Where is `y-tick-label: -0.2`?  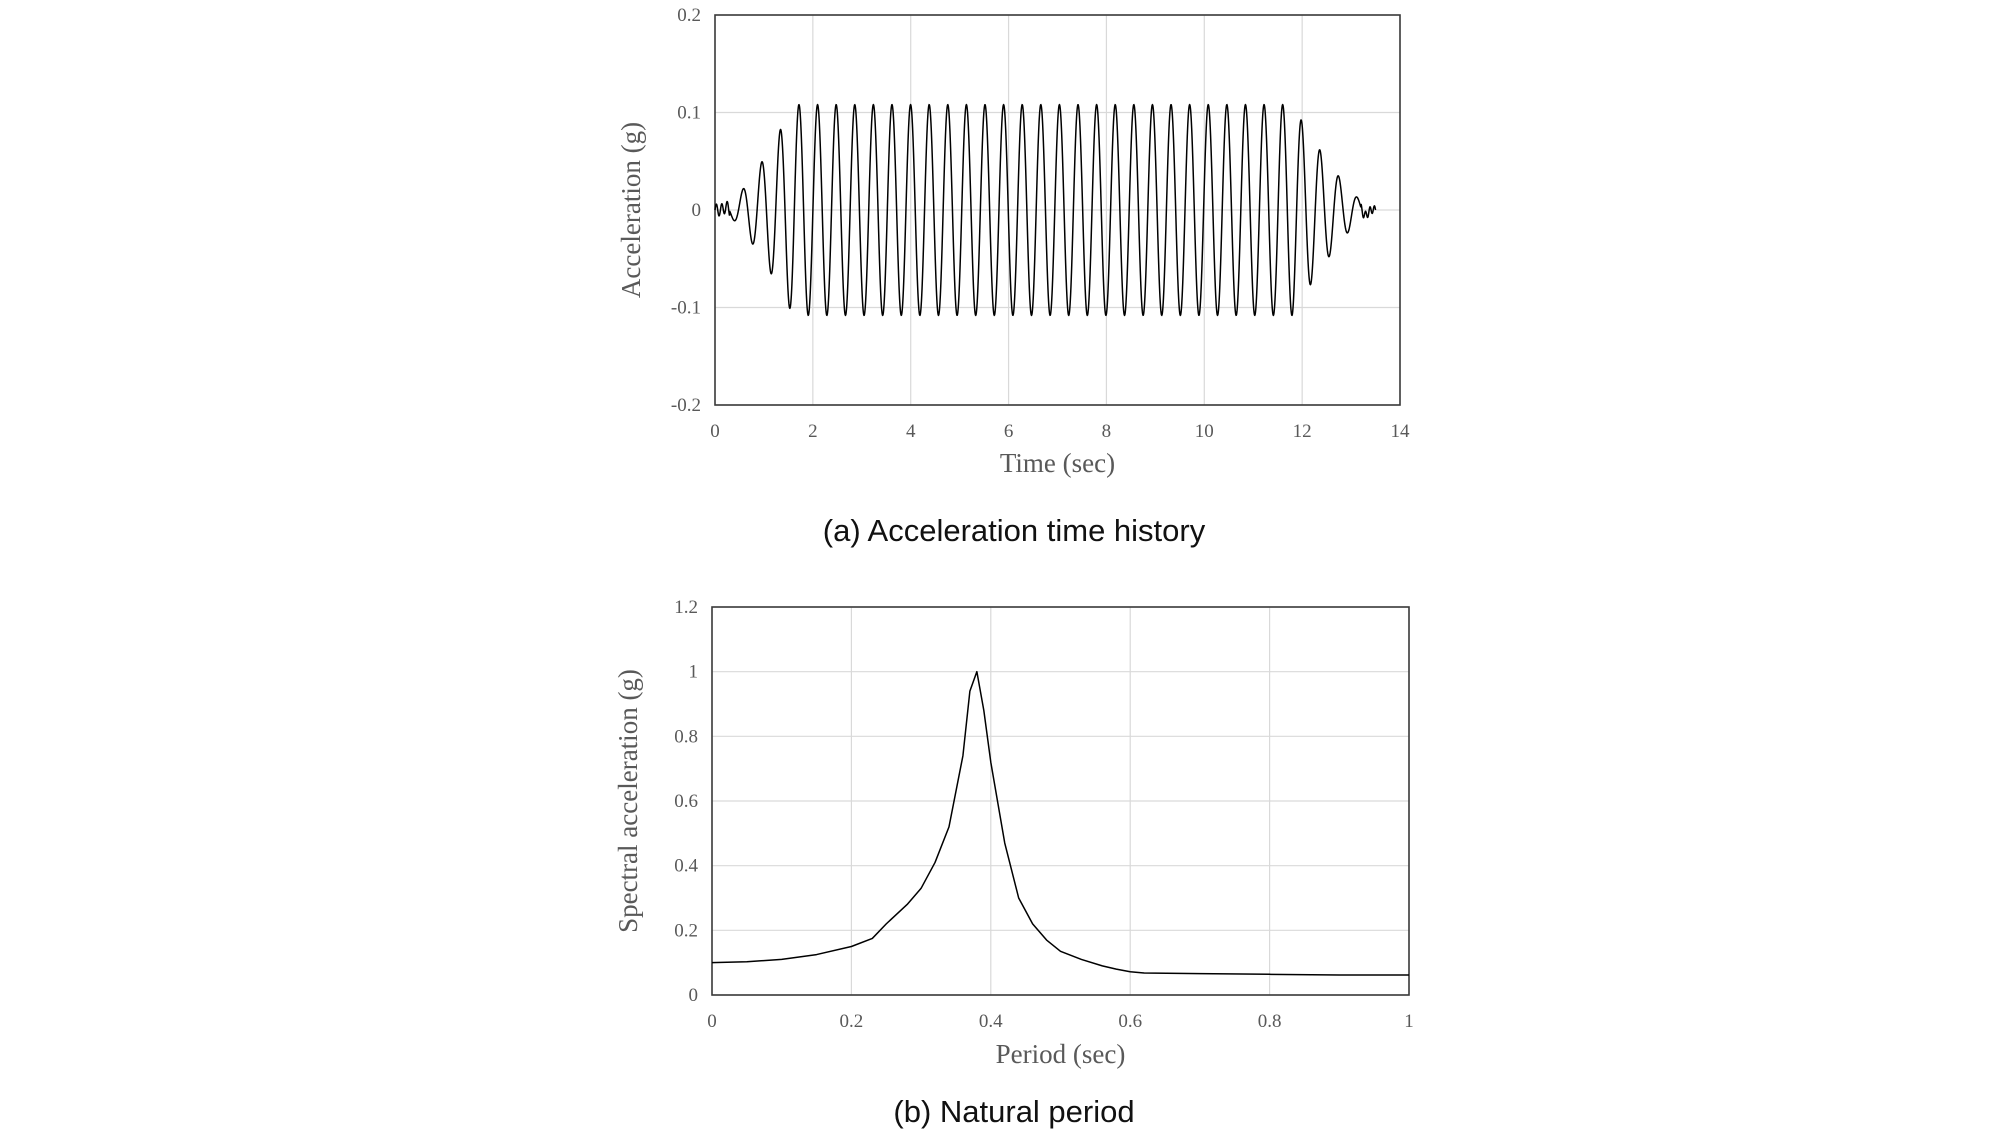 y-tick-label: -0.2 is located at coordinates (686, 405).